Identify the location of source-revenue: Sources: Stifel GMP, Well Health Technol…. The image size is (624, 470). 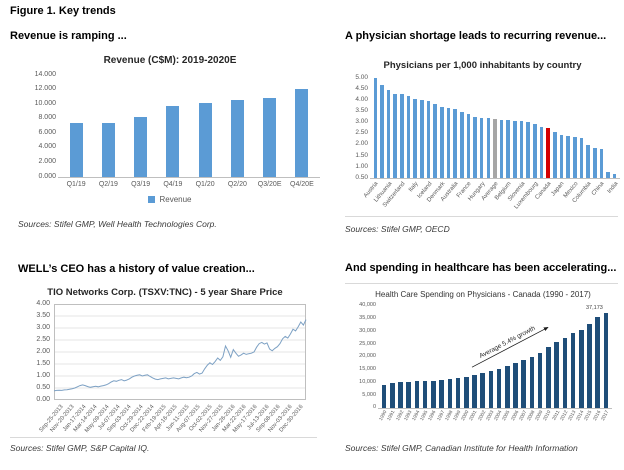
(117, 224).